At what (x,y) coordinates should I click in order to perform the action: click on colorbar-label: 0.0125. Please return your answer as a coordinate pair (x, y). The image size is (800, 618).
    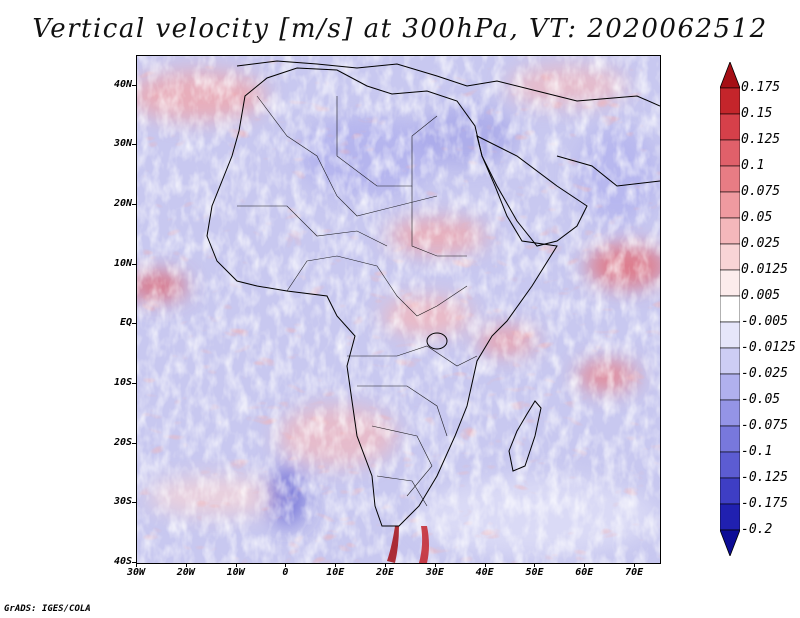
    Looking at the image, I should click on (764, 269).